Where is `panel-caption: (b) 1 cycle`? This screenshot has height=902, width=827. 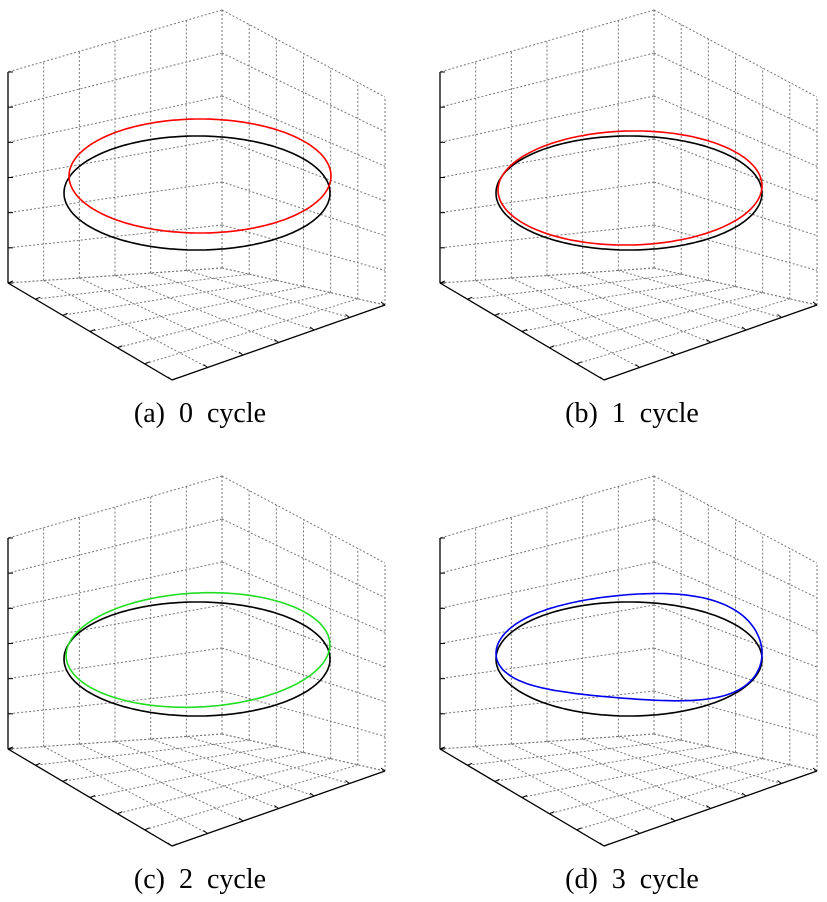
panel-caption: (b) 1 cycle is located at coordinates (632, 413).